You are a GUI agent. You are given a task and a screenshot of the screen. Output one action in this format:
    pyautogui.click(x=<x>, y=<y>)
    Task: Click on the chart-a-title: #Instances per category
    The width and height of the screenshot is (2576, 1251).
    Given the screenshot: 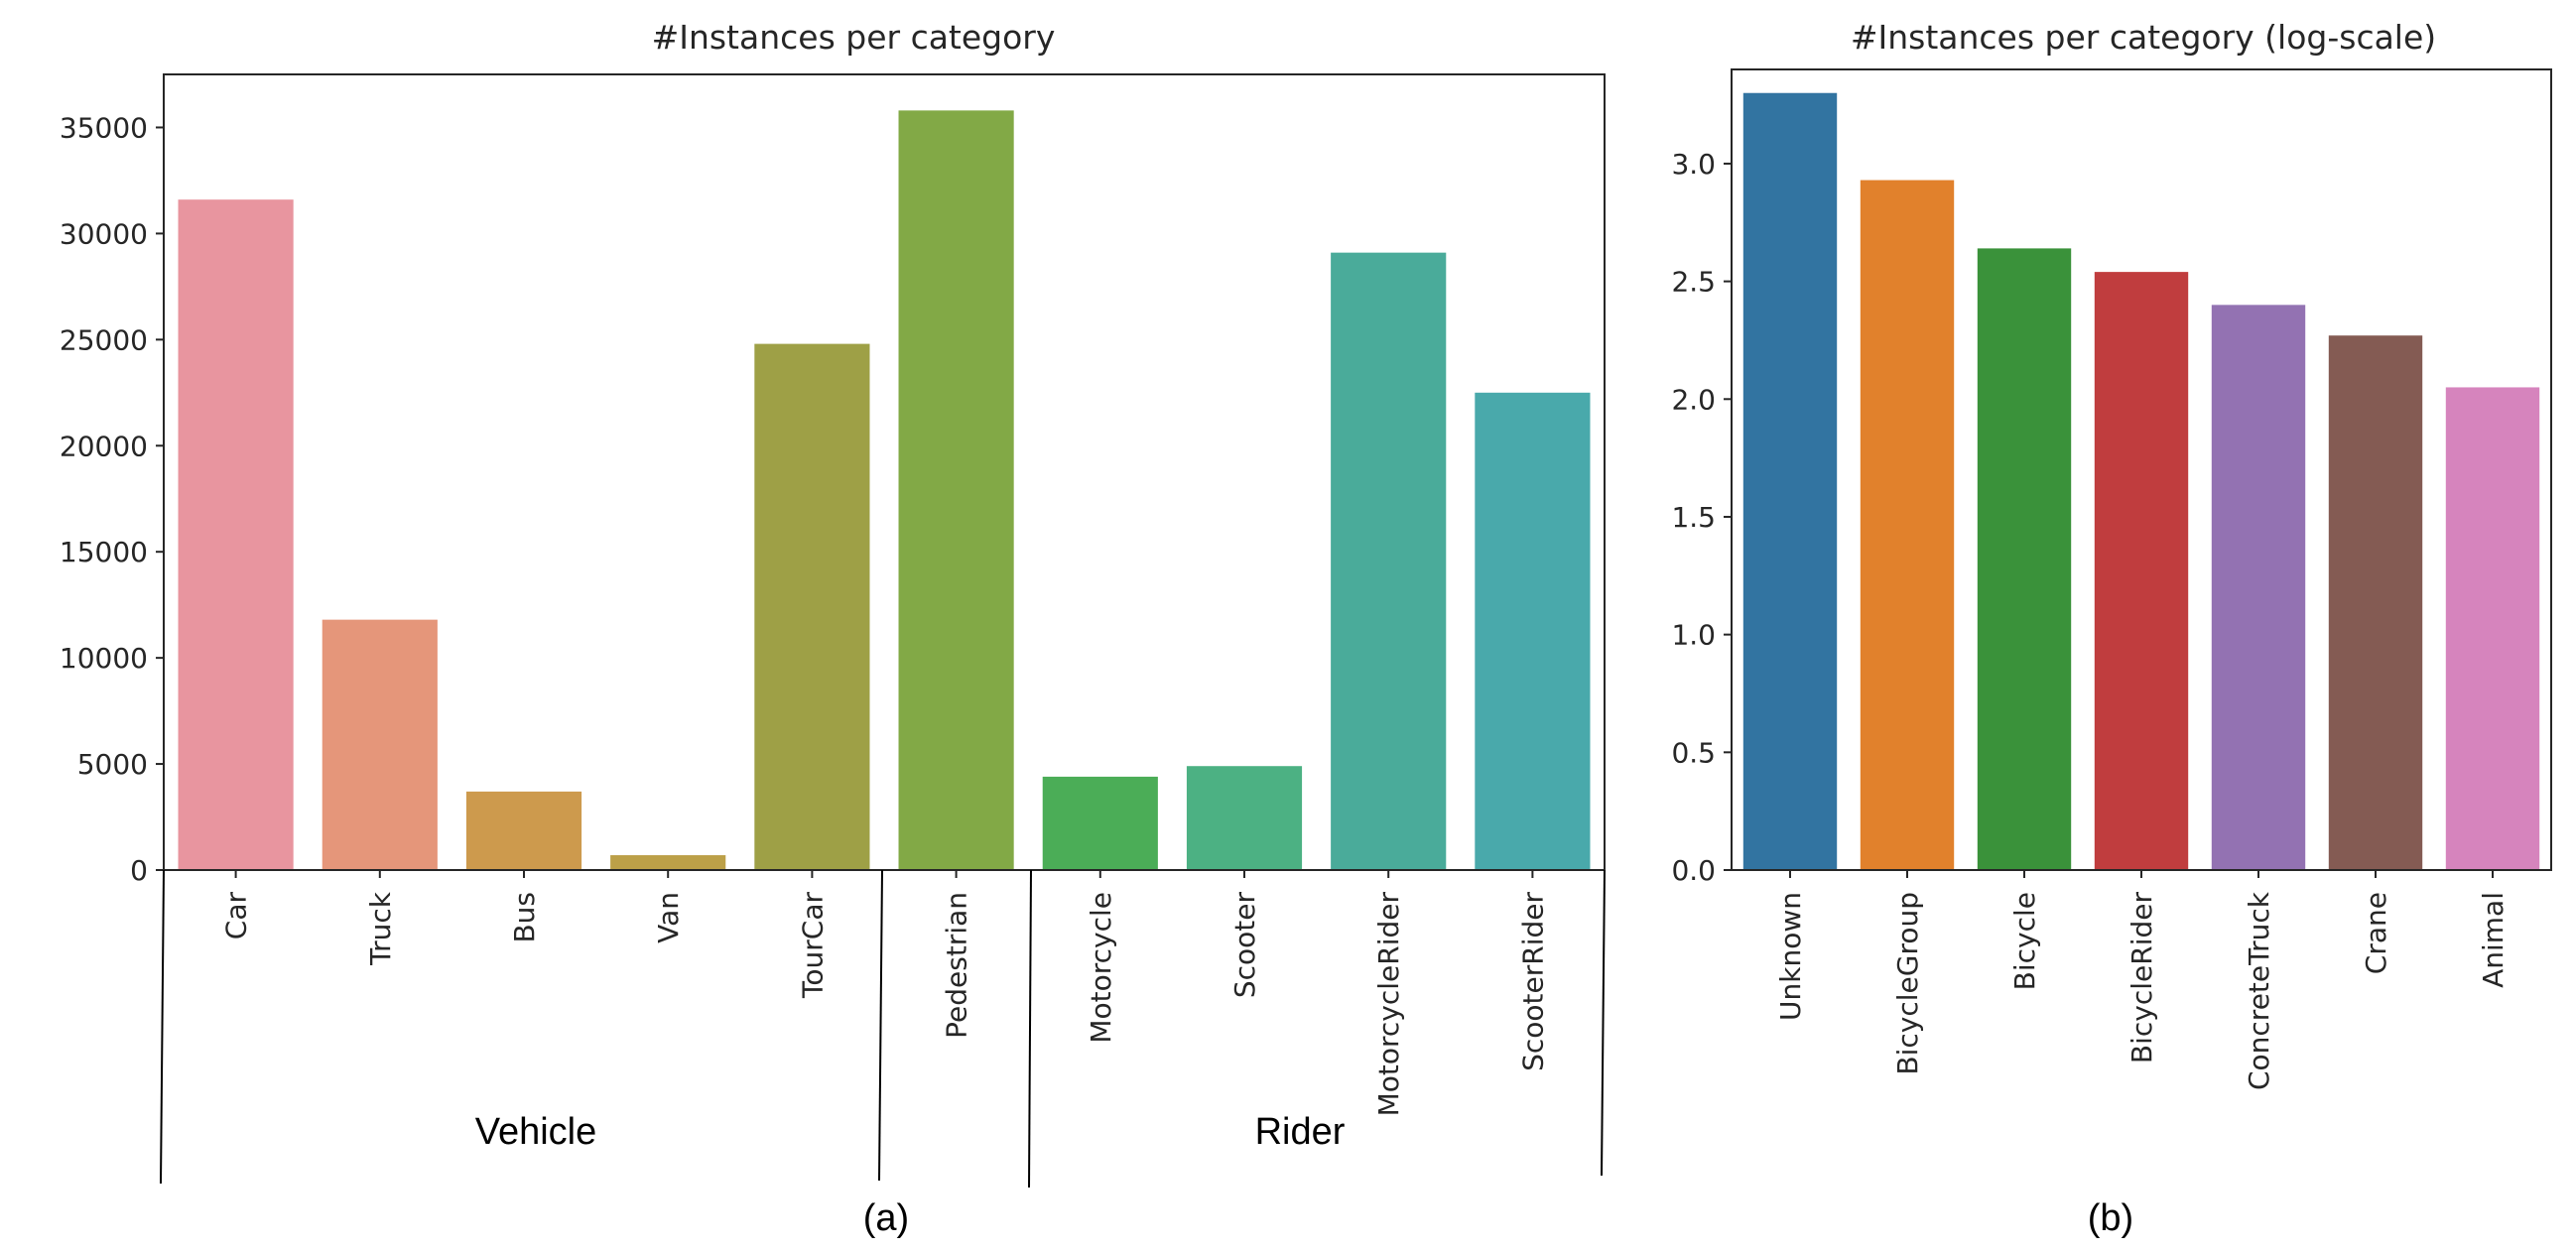 What is the action you would take?
    pyautogui.click(x=854, y=37)
    